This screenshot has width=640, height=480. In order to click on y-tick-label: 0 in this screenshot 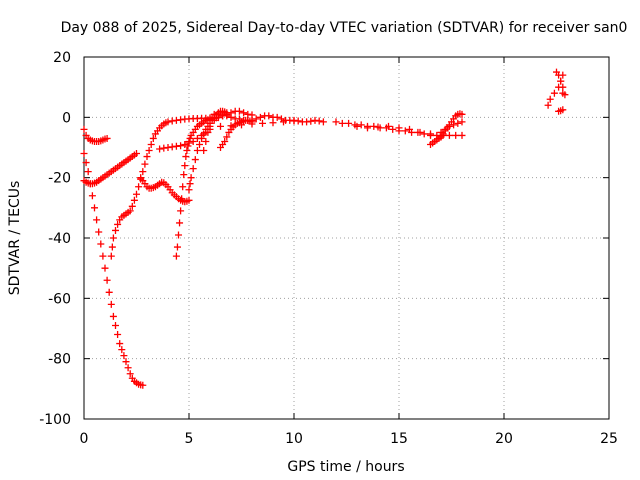, I will do `click(66, 118)`.